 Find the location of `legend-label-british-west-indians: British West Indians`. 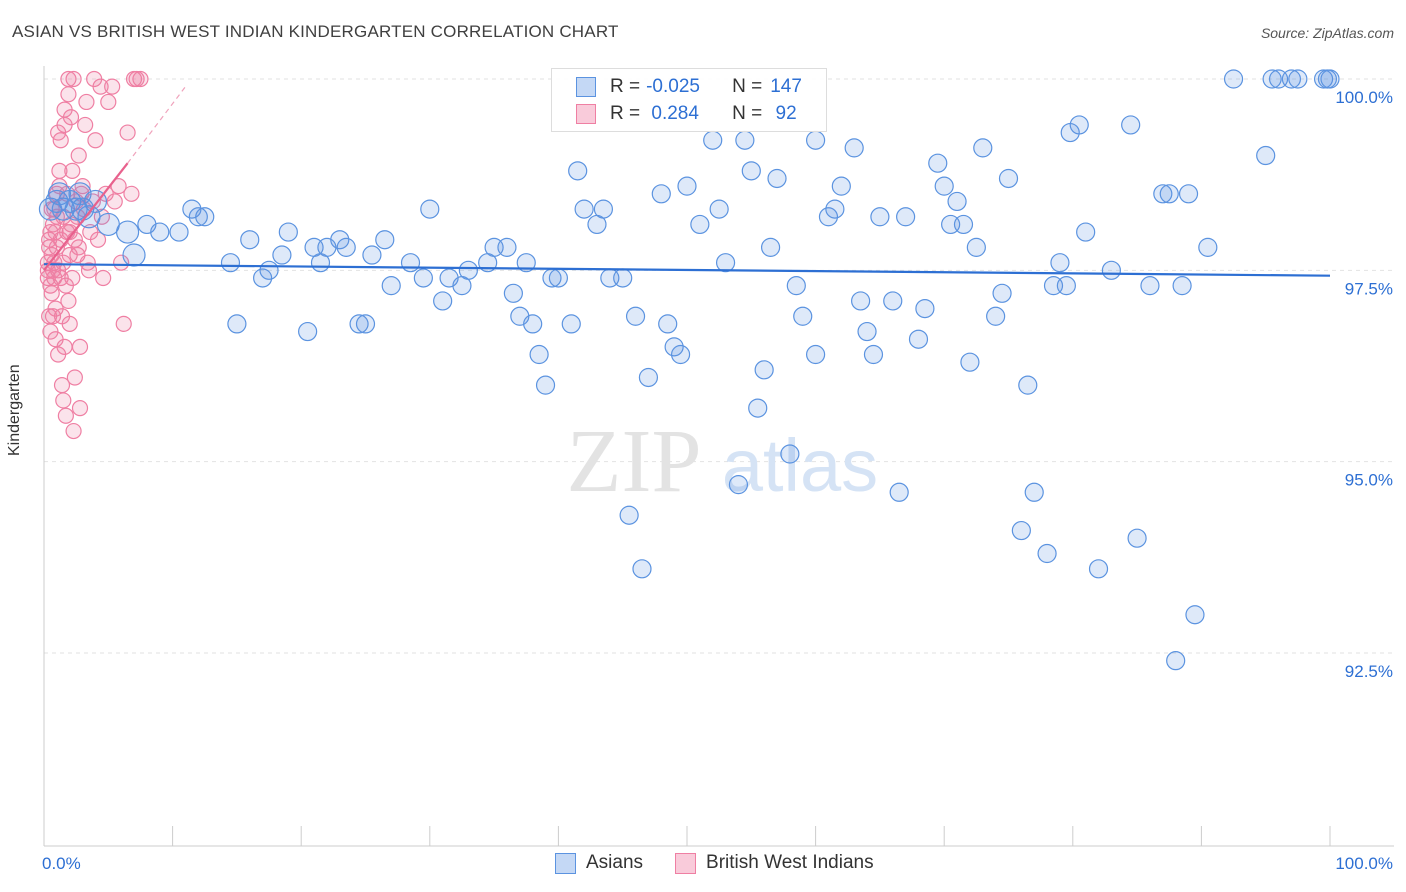

legend-label-british-west-indians: British West Indians is located at coordinates (790, 862).